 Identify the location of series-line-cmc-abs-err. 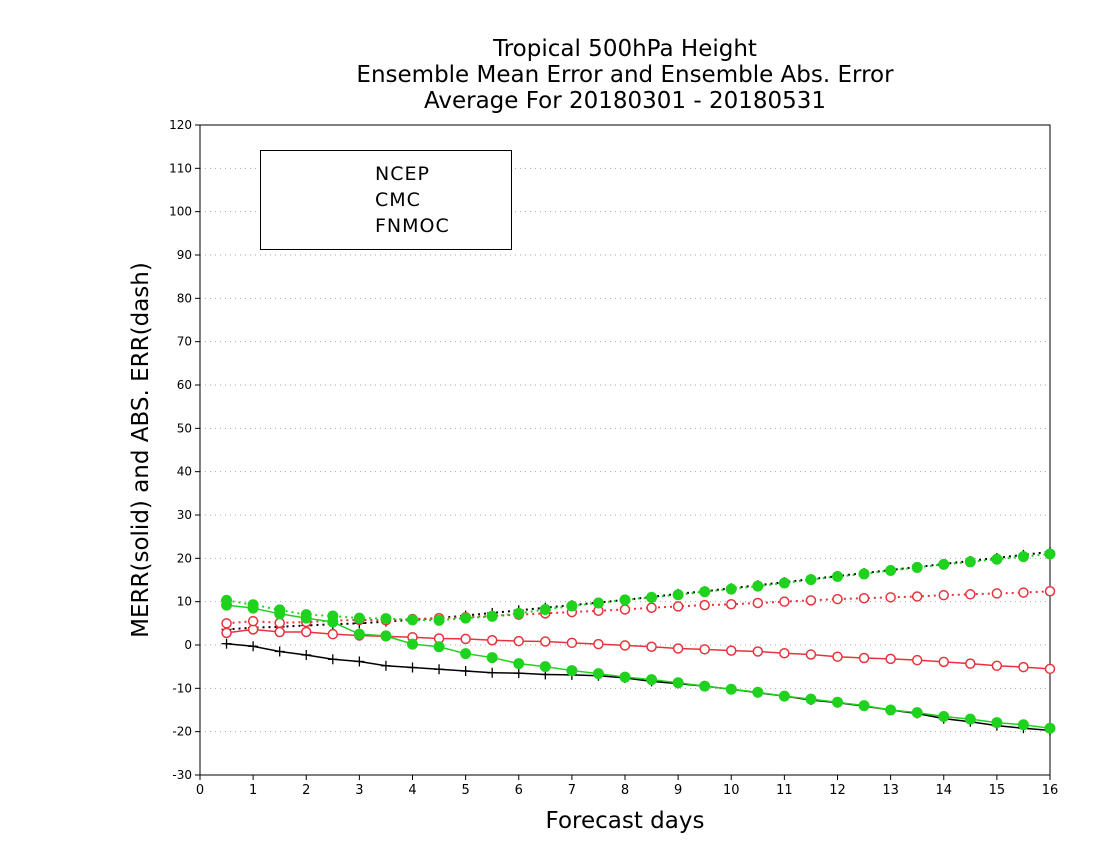
(638, 607).